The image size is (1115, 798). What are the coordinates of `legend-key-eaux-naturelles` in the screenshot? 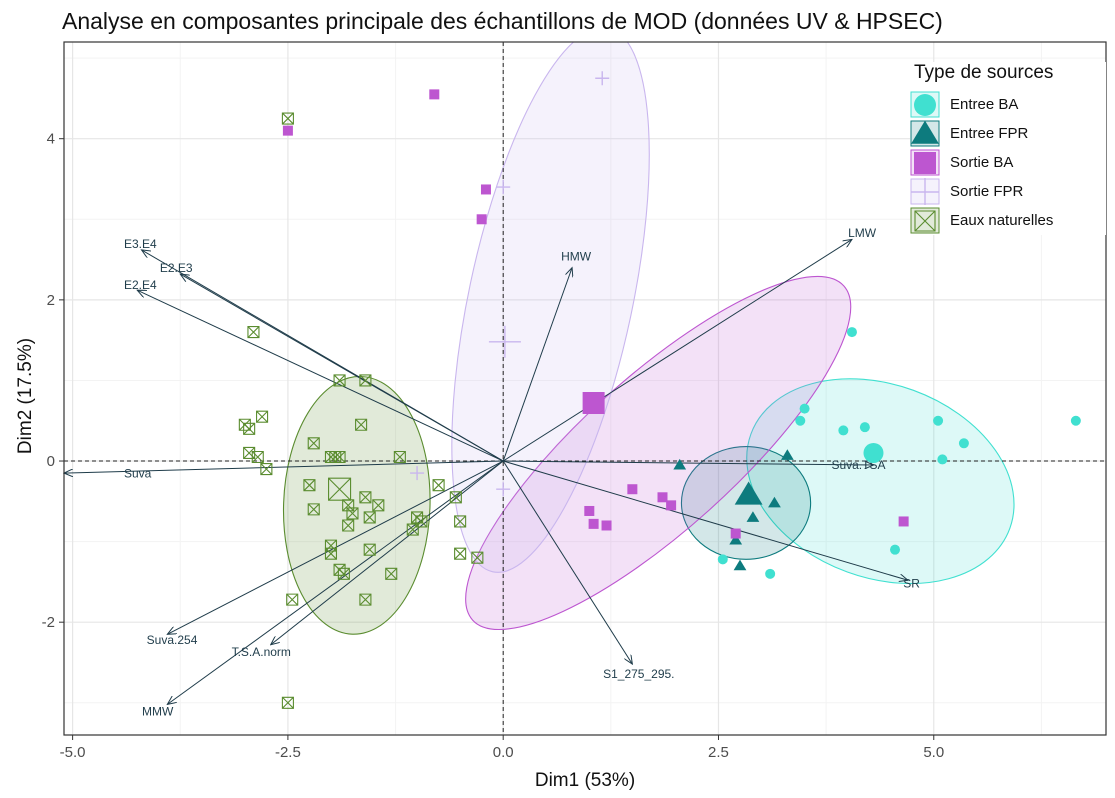 It's located at (925, 220).